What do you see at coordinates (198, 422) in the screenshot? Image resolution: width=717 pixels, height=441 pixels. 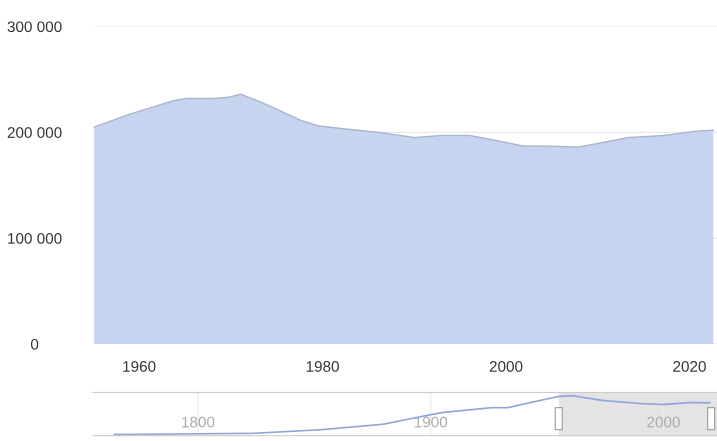 I see `x-tick-label: 1800` at bounding box center [198, 422].